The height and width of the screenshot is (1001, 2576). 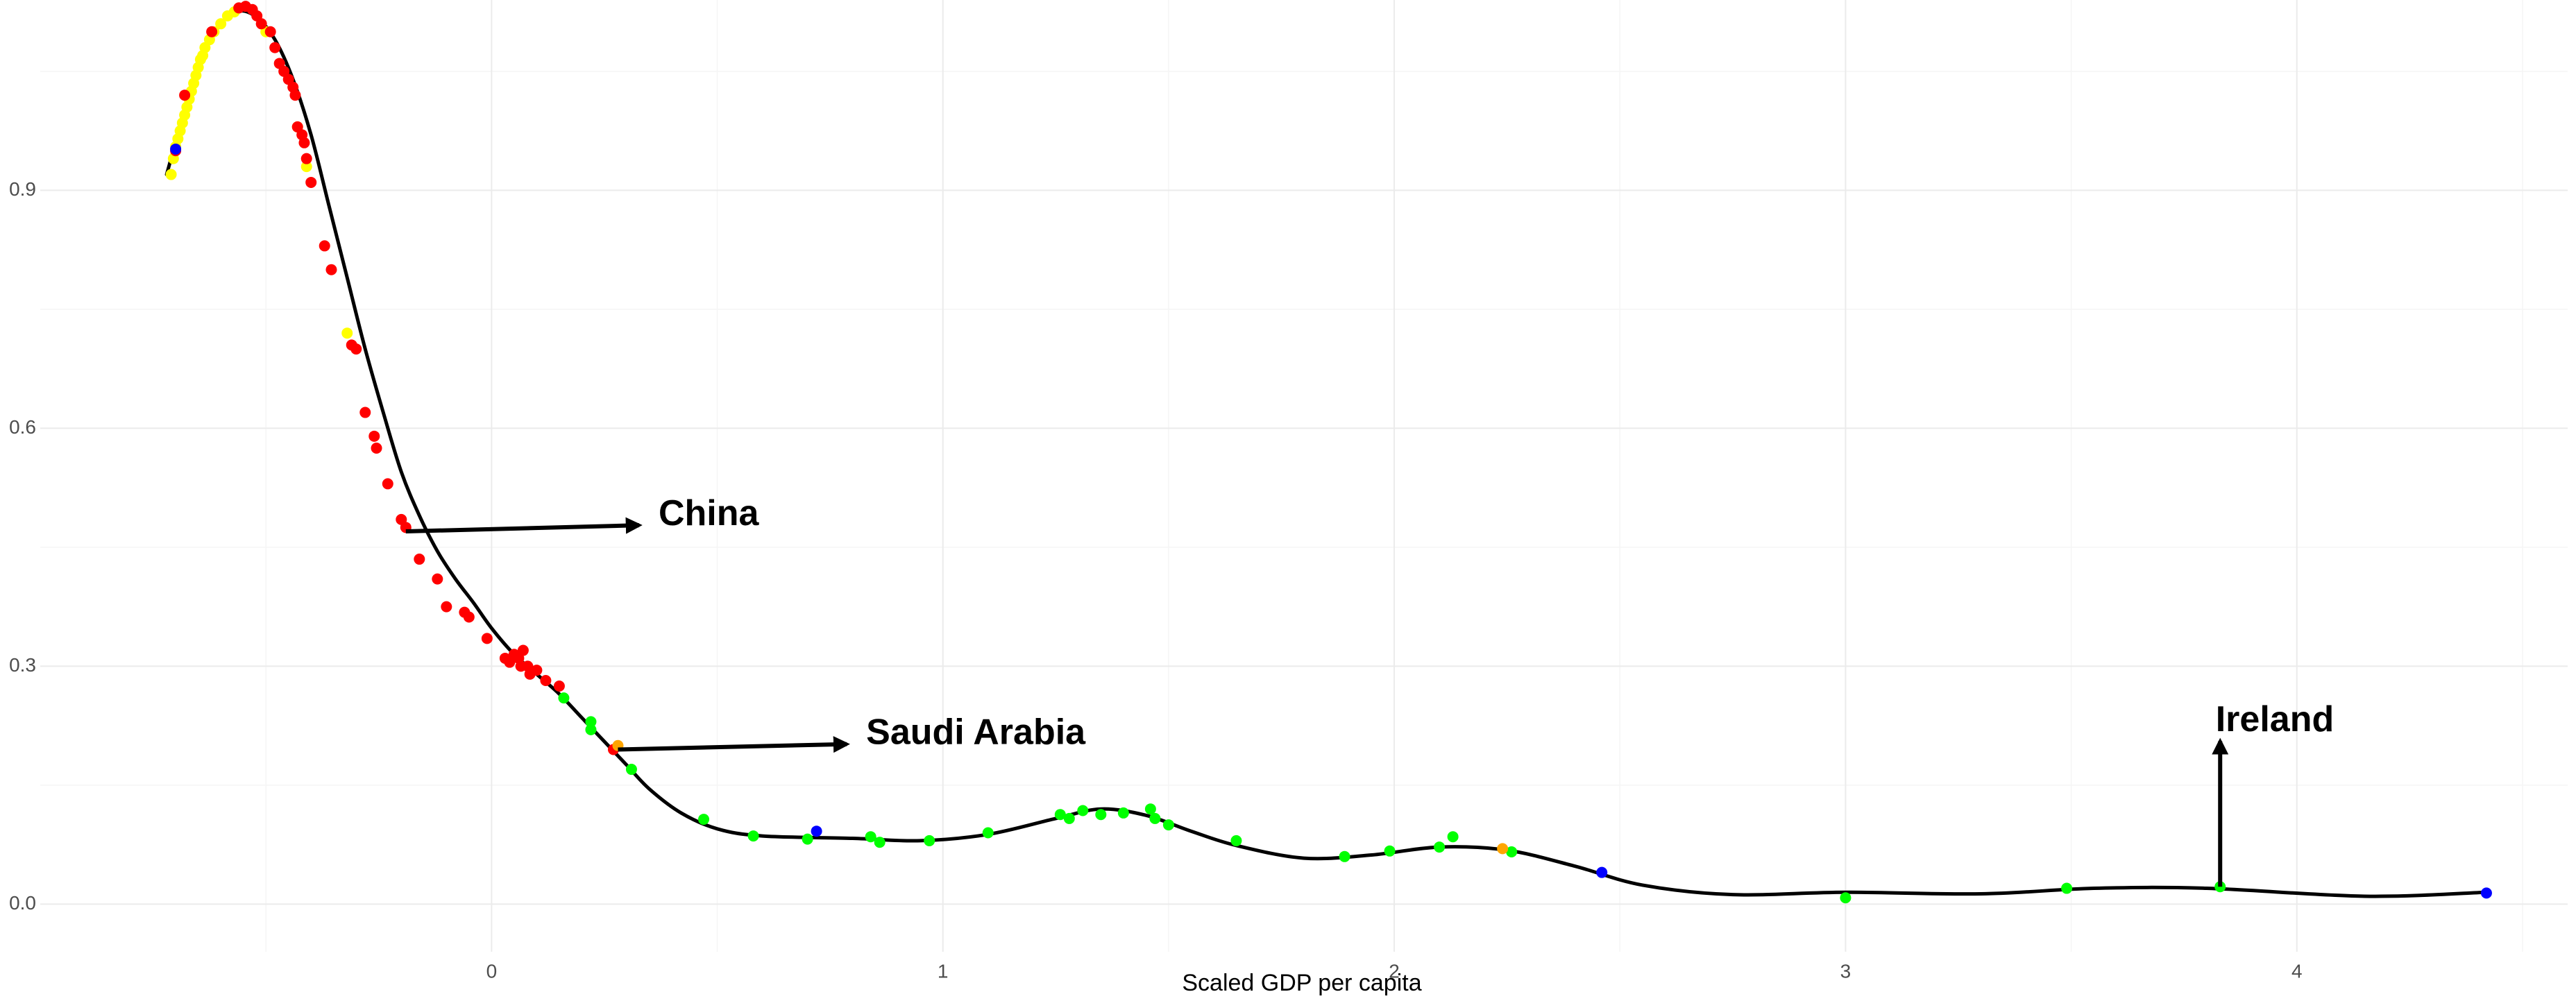 I want to click on x-tick-label: 0, so click(x=492, y=971).